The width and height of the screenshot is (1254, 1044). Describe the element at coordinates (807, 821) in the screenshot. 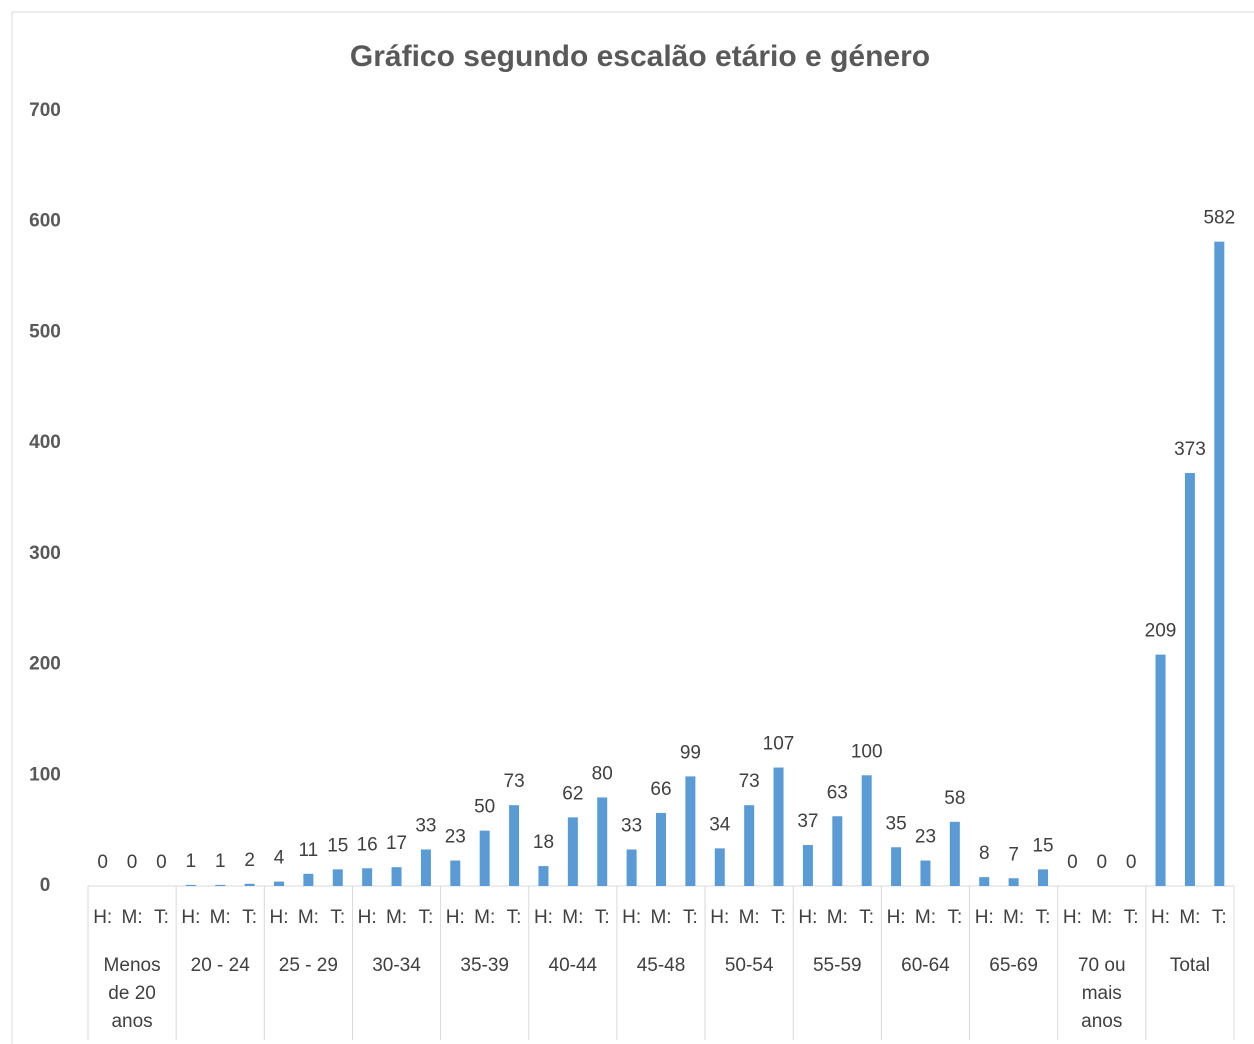

I see `data-label: 37` at that location.